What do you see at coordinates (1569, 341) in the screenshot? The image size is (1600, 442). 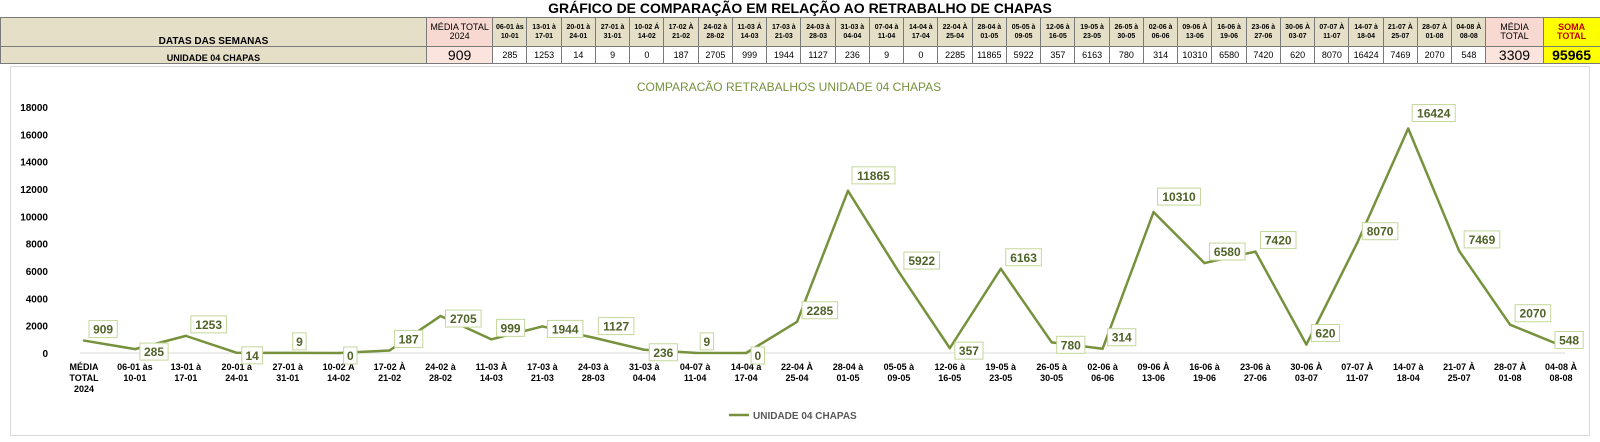 I see `svg-text: 548` at bounding box center [1569, 341].